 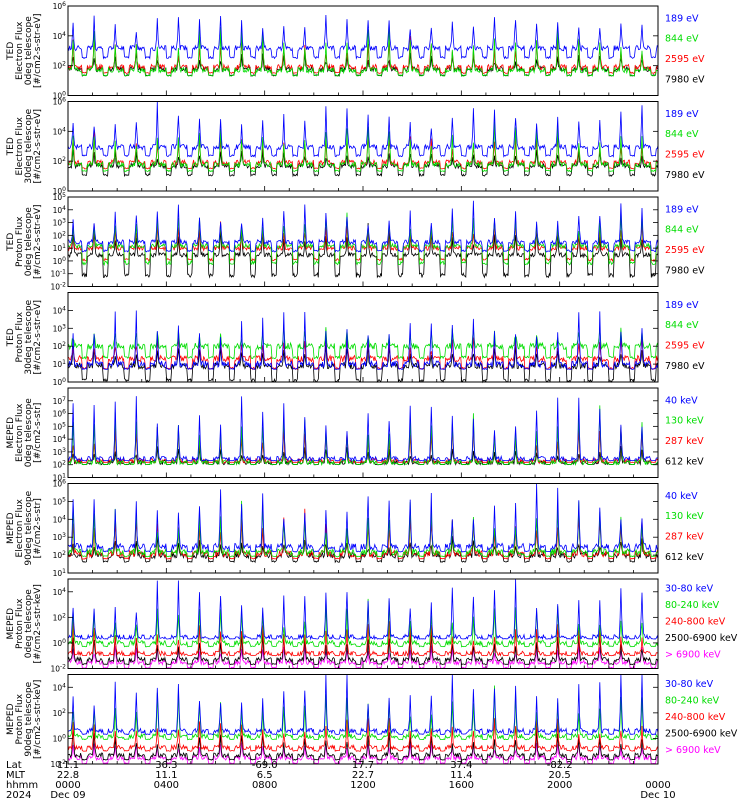 I want to click on footer-date-value: Dec 09, so click(x=67, y=795).